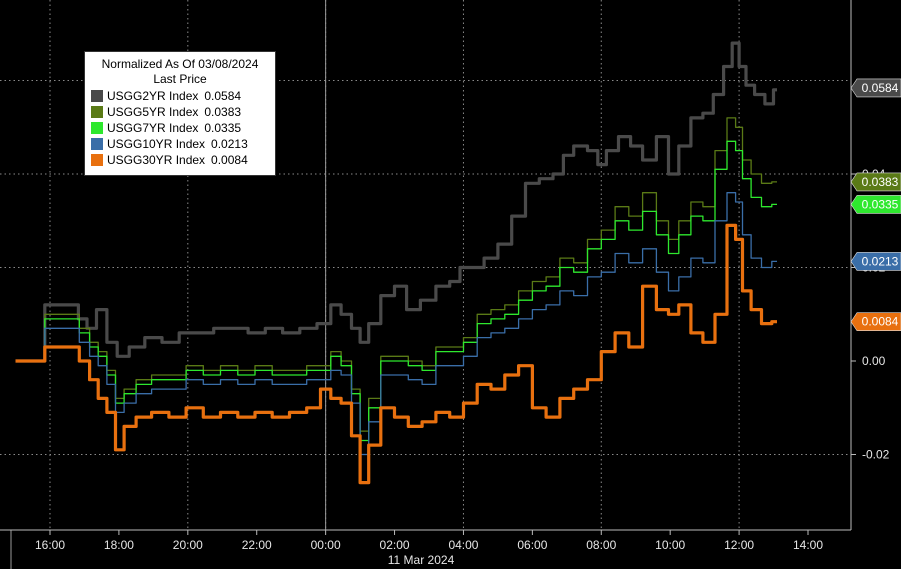 This screenshot has height=569, width=901. Describe the element at coordinates (180, 79) in the screenshot. I see `legend-subtitle: Last Price` at that location.